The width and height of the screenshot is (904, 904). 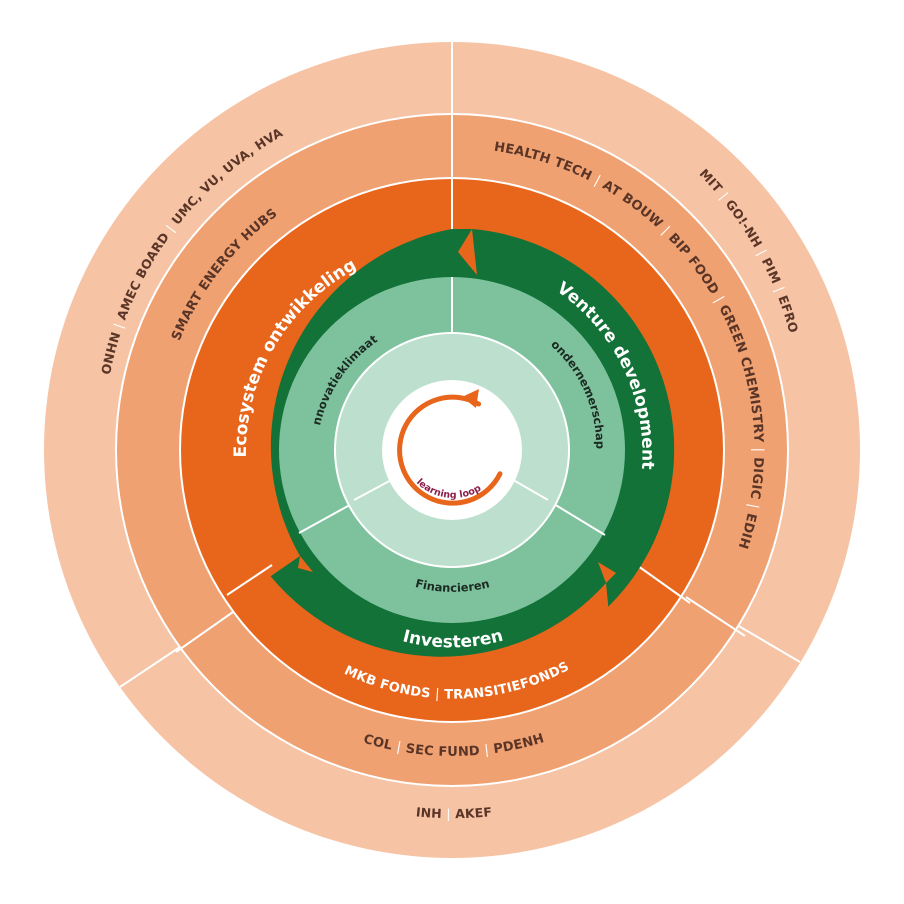 I want to click on financing-label: Financieren, so click(x=452, y=585).